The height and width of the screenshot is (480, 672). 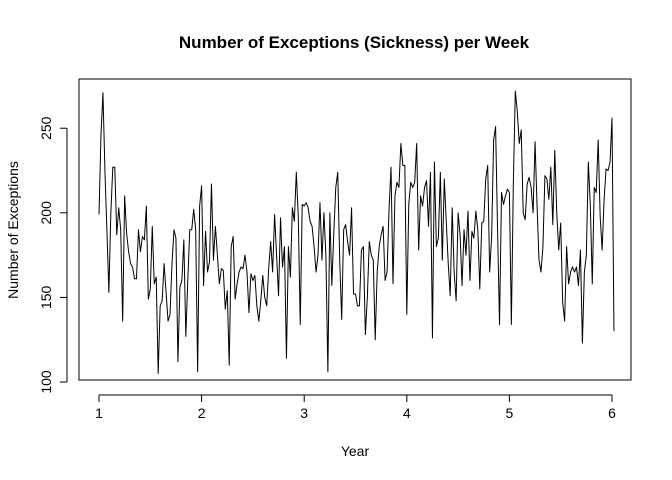 I want to click on x-tick-label: 6, so click(x=612, y=413).